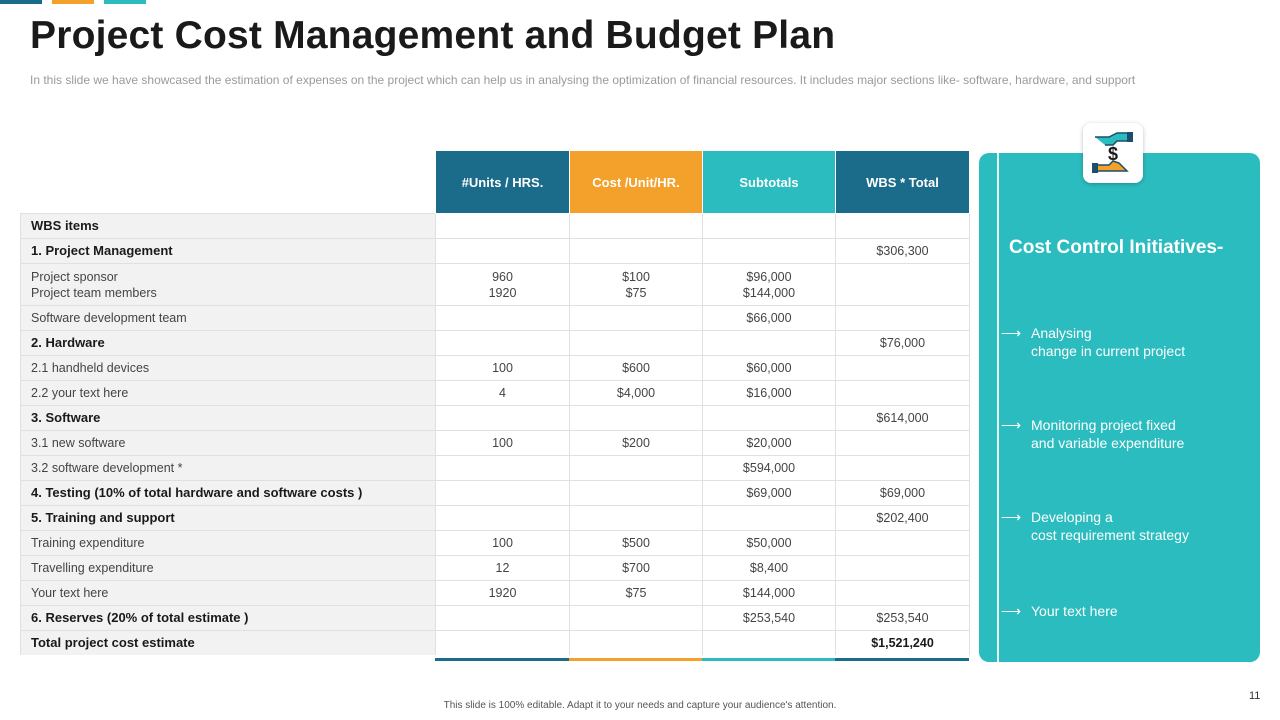 The width and height of the screenshot is (1280, 720). Describe the element at coordinates (902, 343) in the screenshot. I see `row-total-cell: $76,000` at that location.